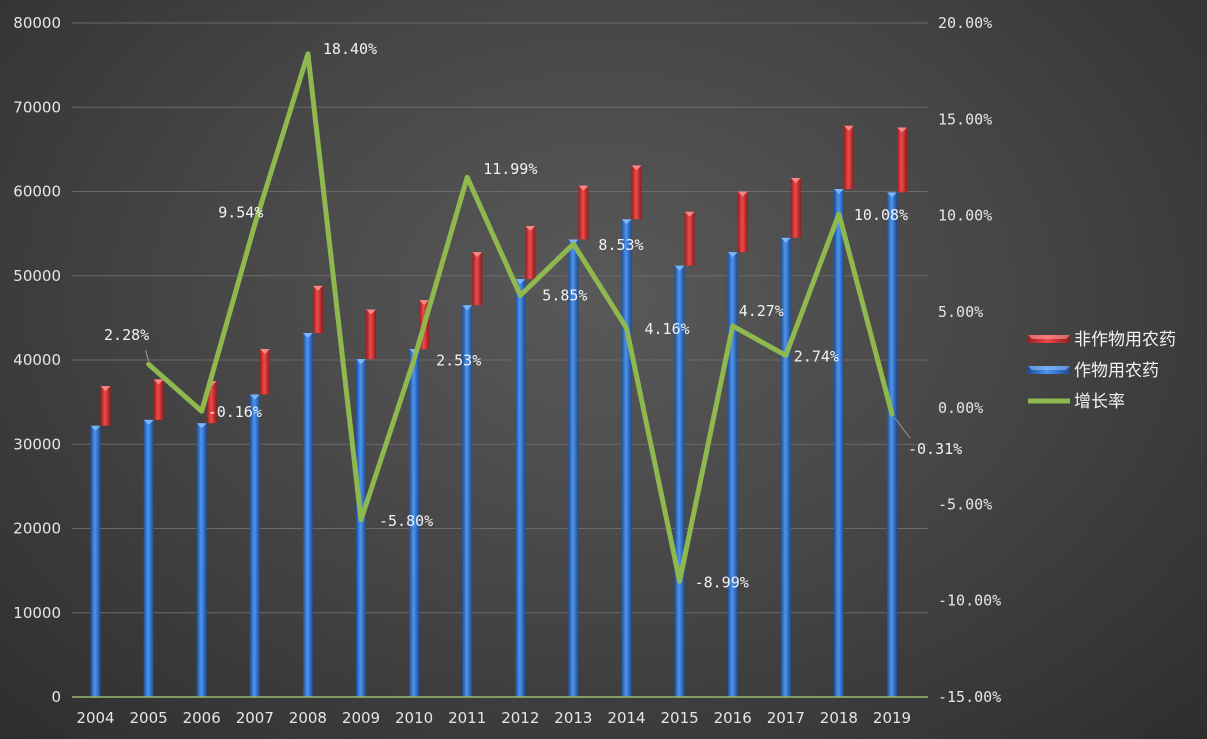 This screenshot has height=739, width=1207. I want to click on growth-data-label: 10.08%, so click(881, 215).